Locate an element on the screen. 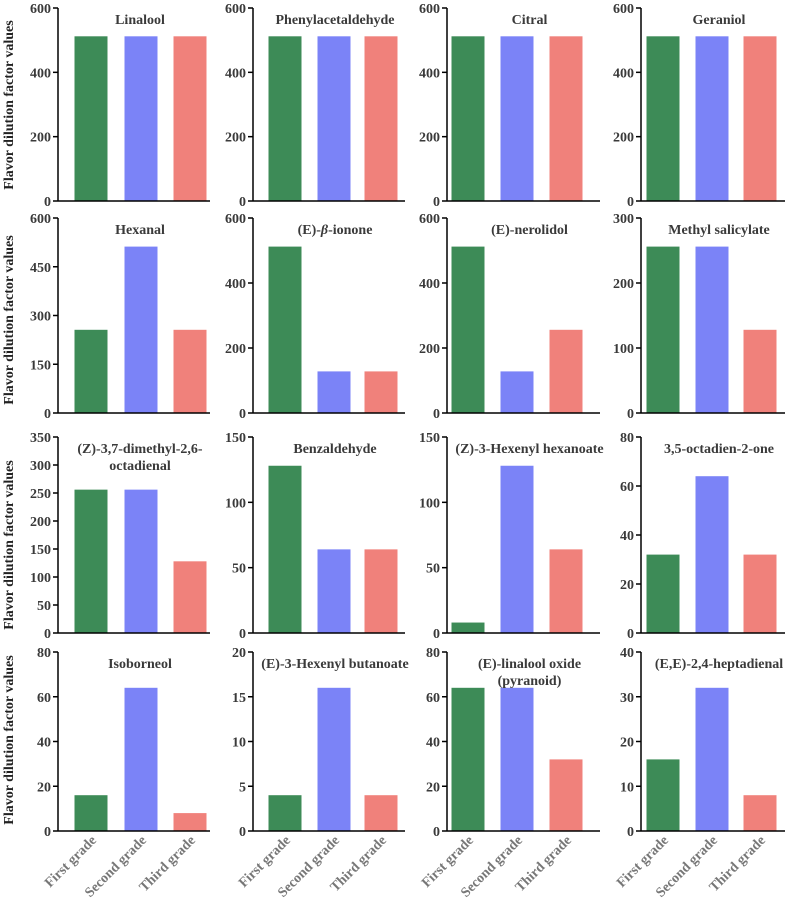 This screenshot has height=914, width=787. y-tick-label: 350 is located at coordinates (40, 438).